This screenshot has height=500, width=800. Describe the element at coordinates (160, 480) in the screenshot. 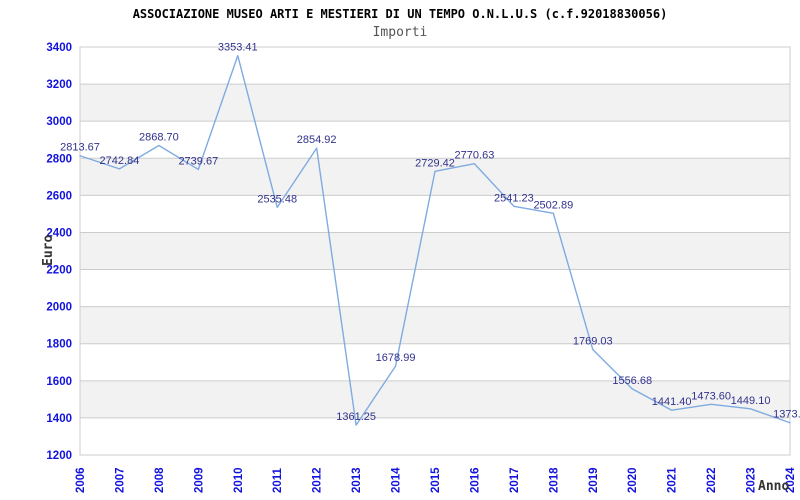

I see `x-tick-label: 2008` at that location.